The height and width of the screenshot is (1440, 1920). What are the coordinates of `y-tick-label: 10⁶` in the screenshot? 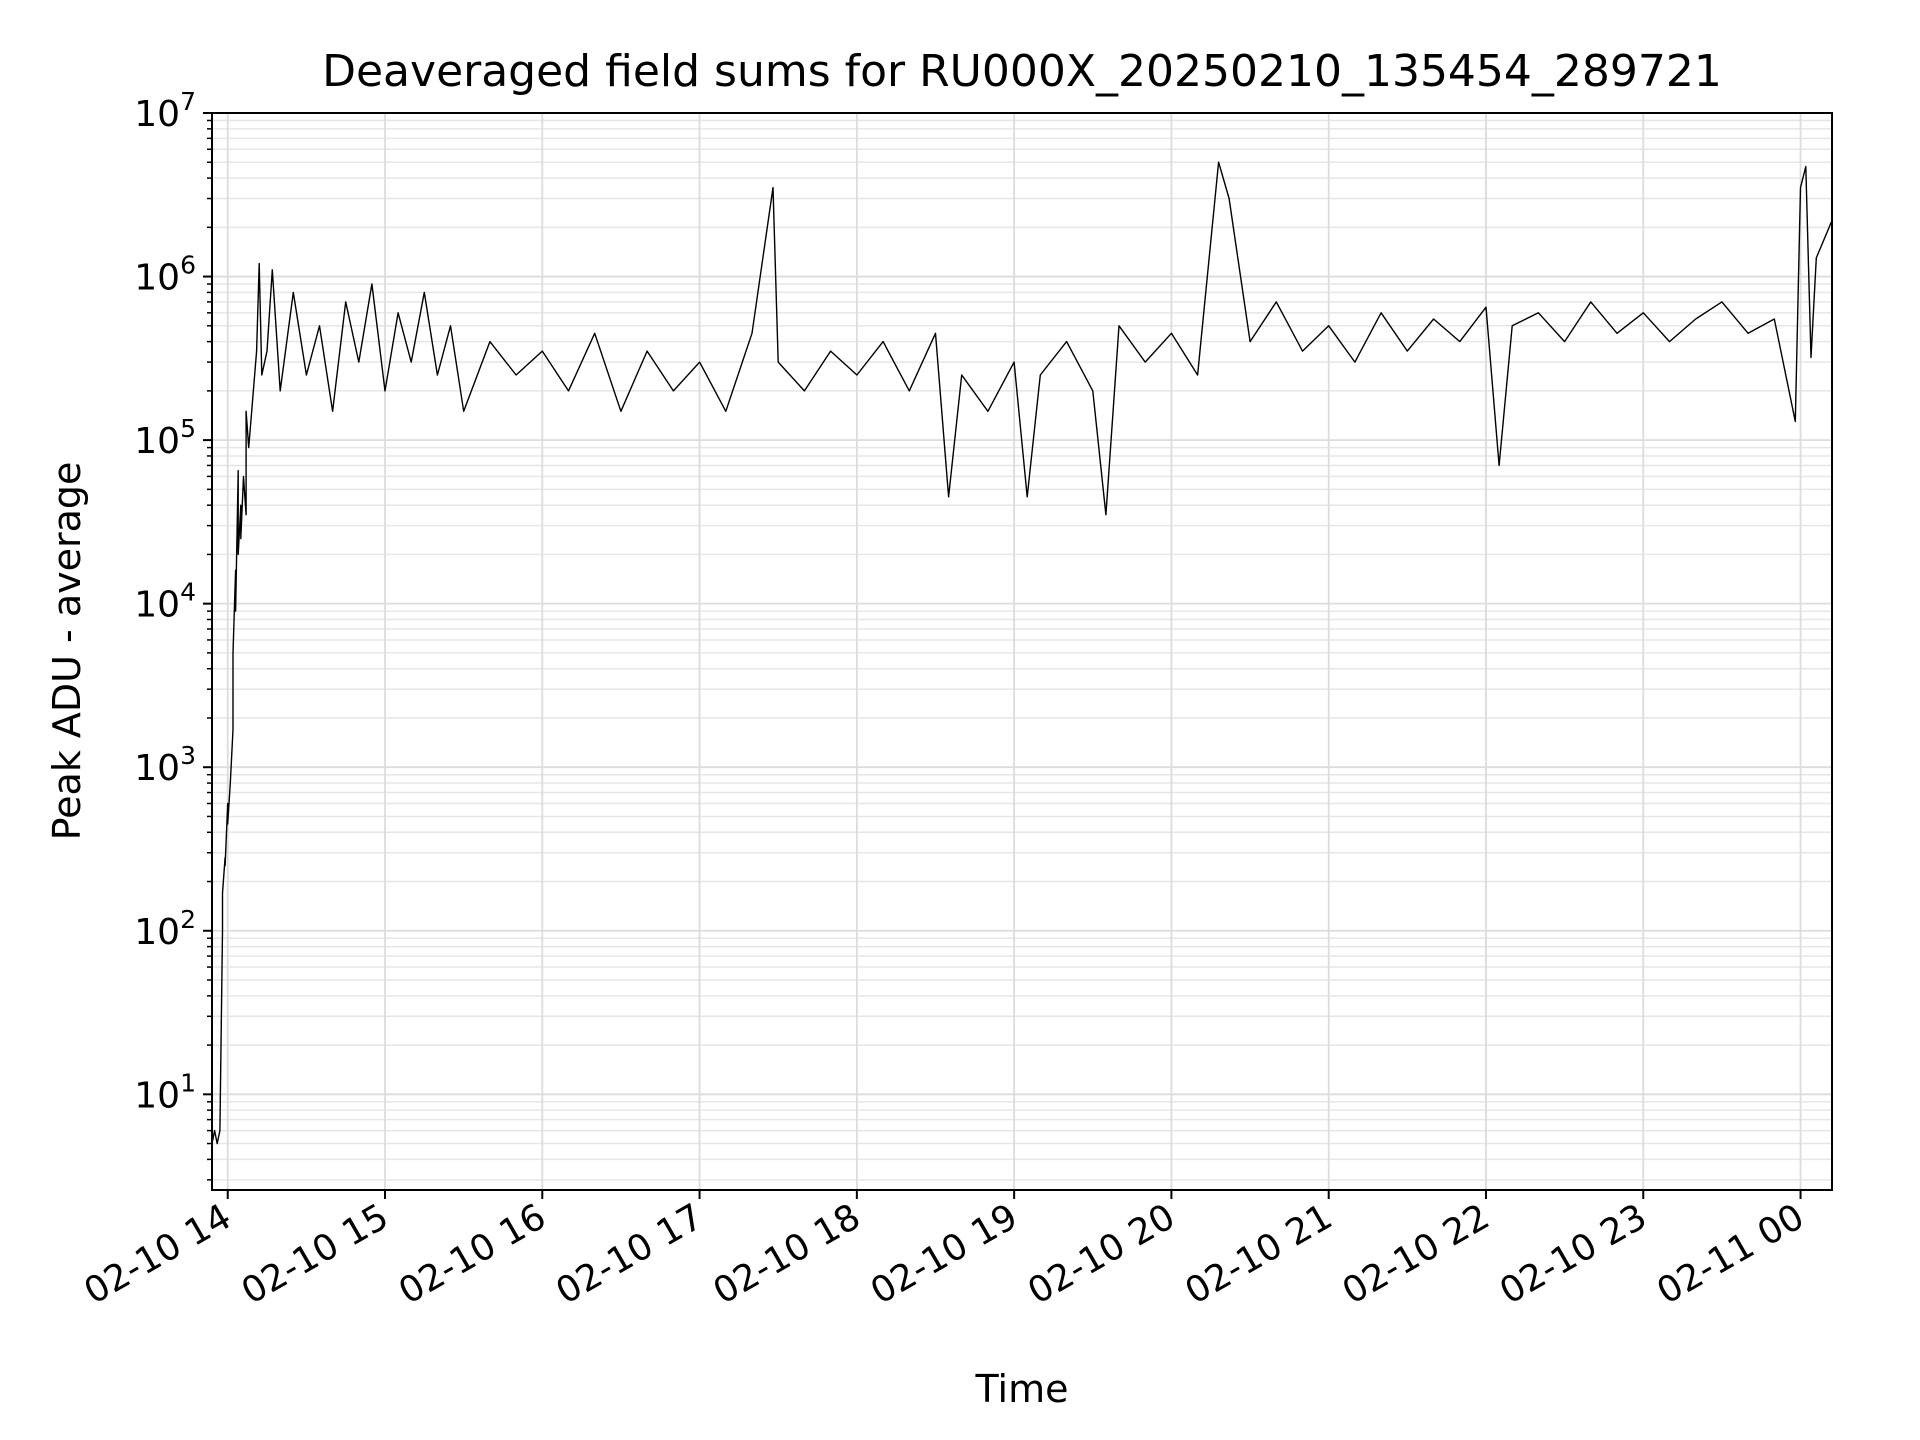 It's located at (165, 275).